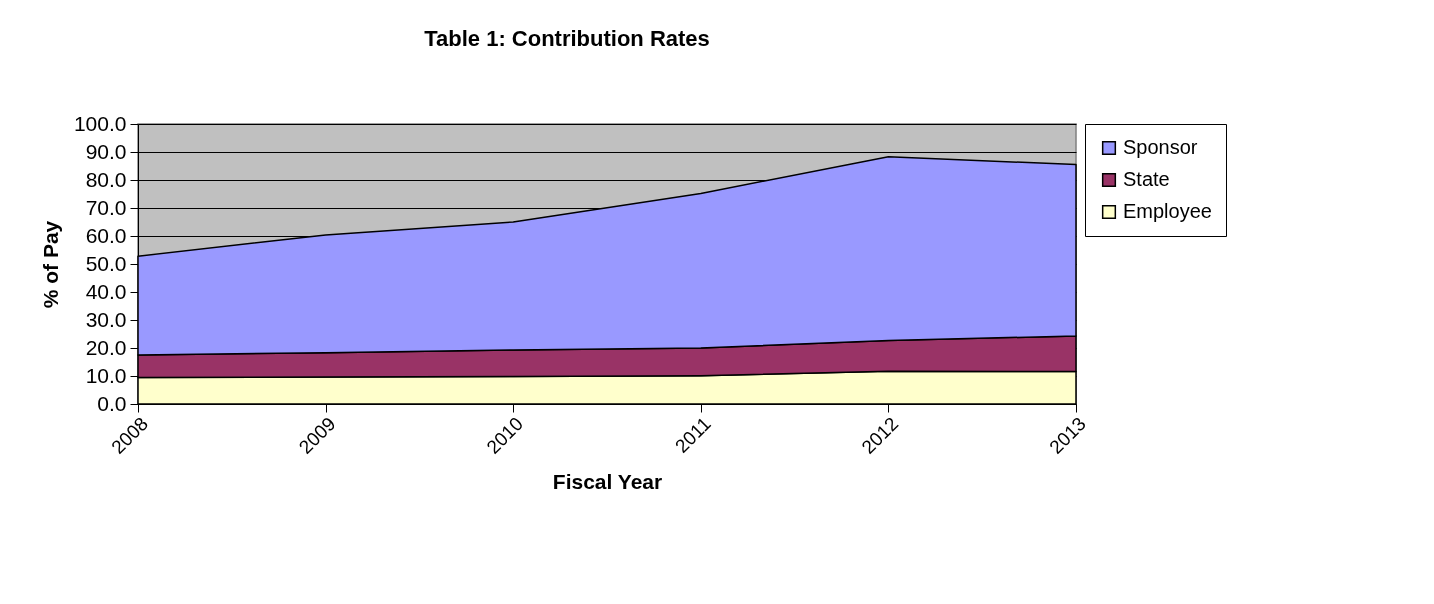 Image resolution: width=1434 pixels, height=604 pixels. Describe the element at coordinates (607, 481) in the screenshot. I see `x-axis-title: Fiscal Year` at that location.